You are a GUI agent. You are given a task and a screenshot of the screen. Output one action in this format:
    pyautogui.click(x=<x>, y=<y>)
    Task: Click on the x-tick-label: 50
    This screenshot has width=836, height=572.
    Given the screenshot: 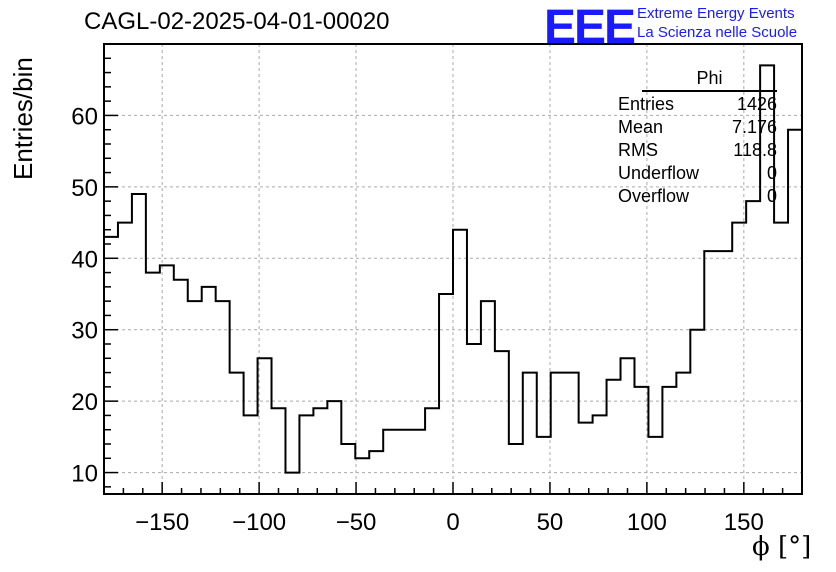 What is the action you would take?
    pyautogui.click(x=550, y=522)
    